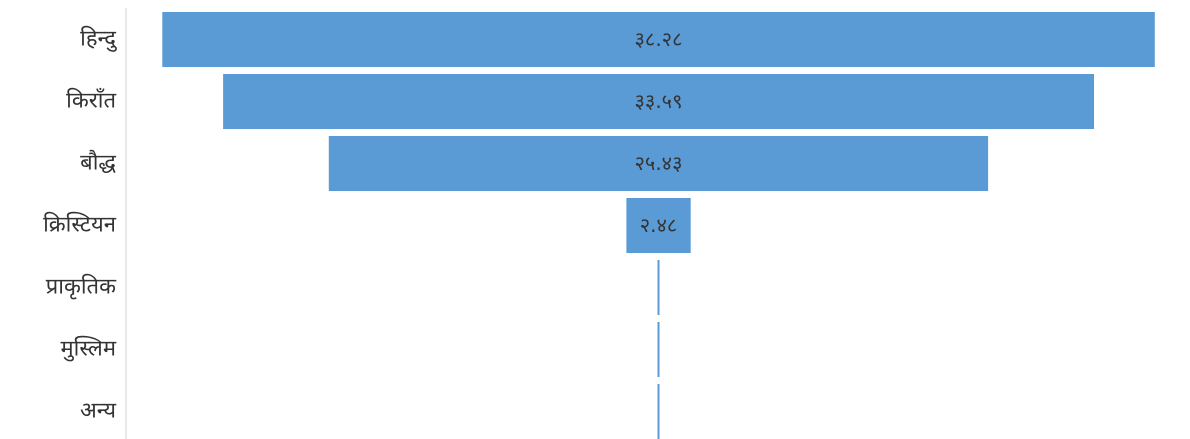  Describe the element at coordinates (98, 411) in the screenshot. I see `category-label-6: अन्य` at that location.